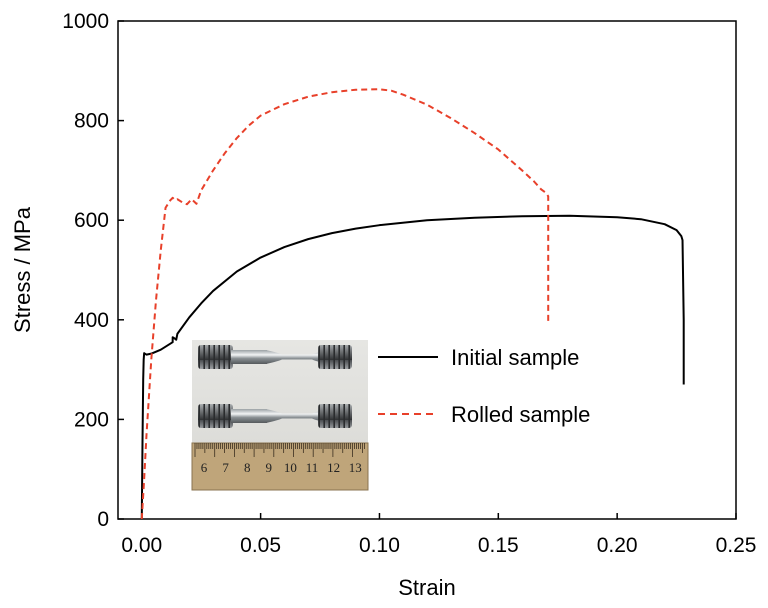 The height and width of the screenshot is (608, 768). What do you see at coordinates (520, 414) in the screenshot?
I see `legend-label-rolled: Rolled sample` at bounding box center [520, 414].